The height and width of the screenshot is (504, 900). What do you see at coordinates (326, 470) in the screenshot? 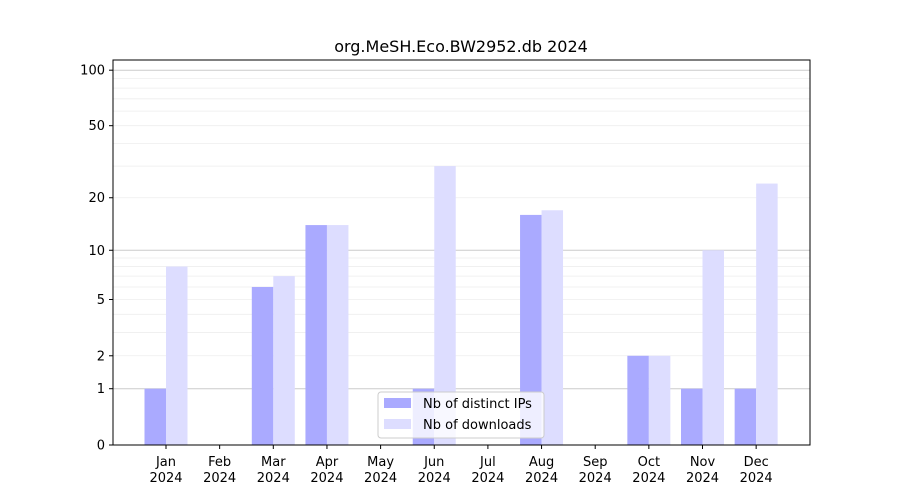
I see `x-tick-label: Apr 2024` at bounding box center [326, 470].